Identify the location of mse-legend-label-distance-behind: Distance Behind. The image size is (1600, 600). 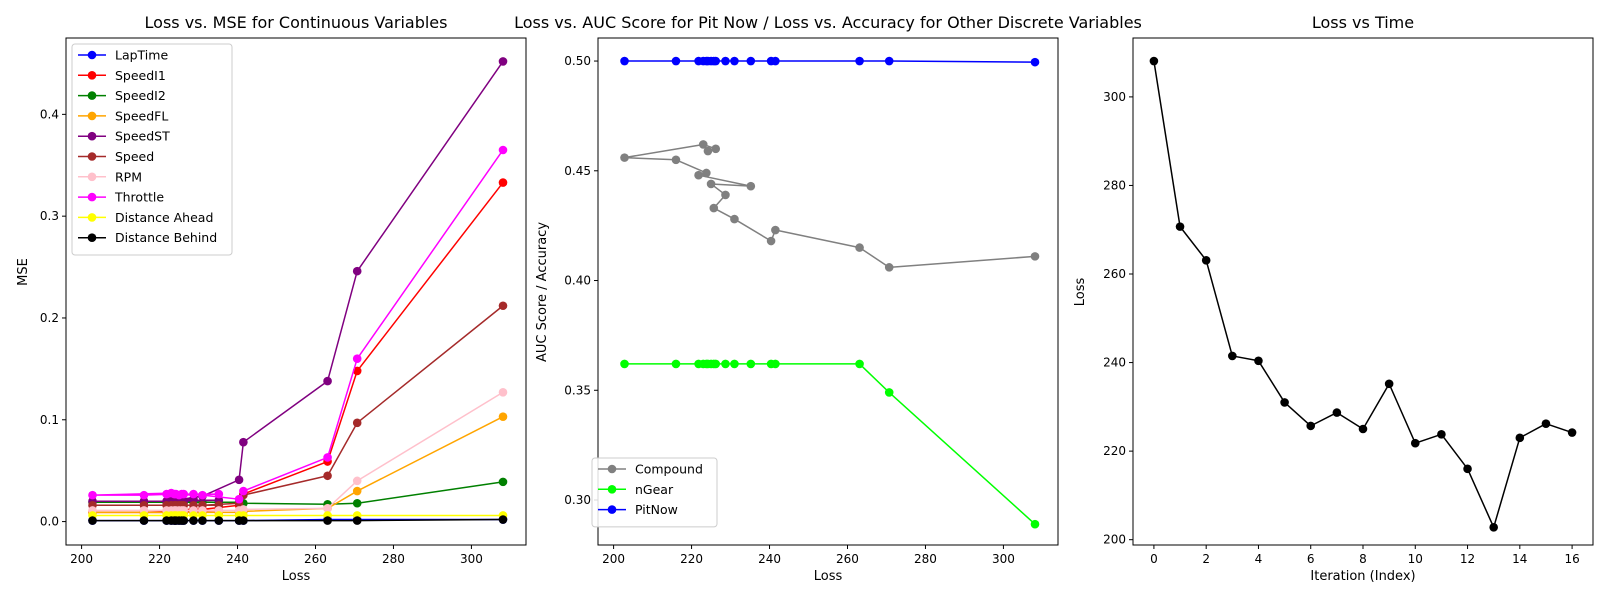
(166, 237).